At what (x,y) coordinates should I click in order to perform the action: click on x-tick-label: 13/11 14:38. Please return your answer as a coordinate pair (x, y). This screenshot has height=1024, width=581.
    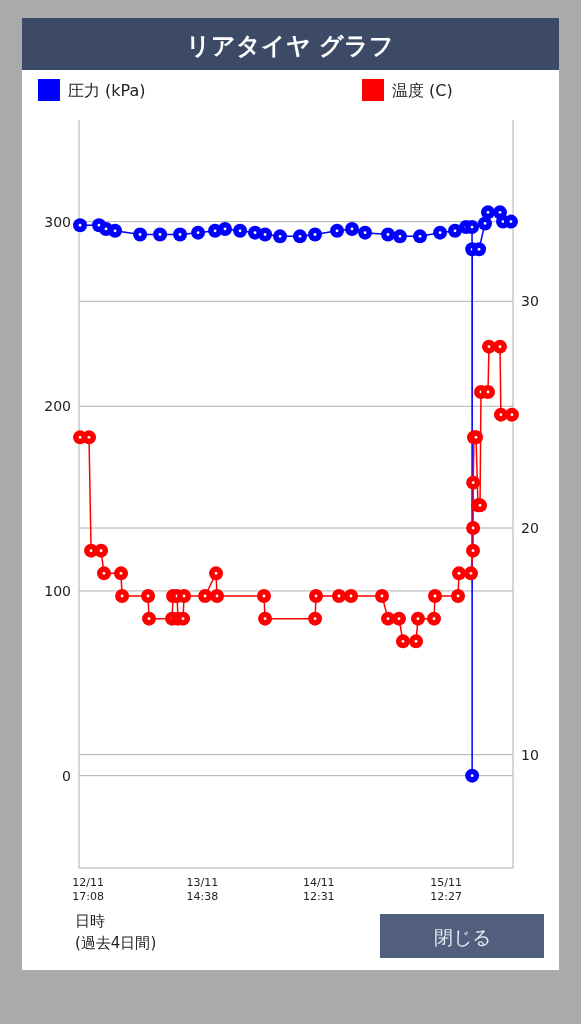
    Looking at the image, I should click on (202, 889).